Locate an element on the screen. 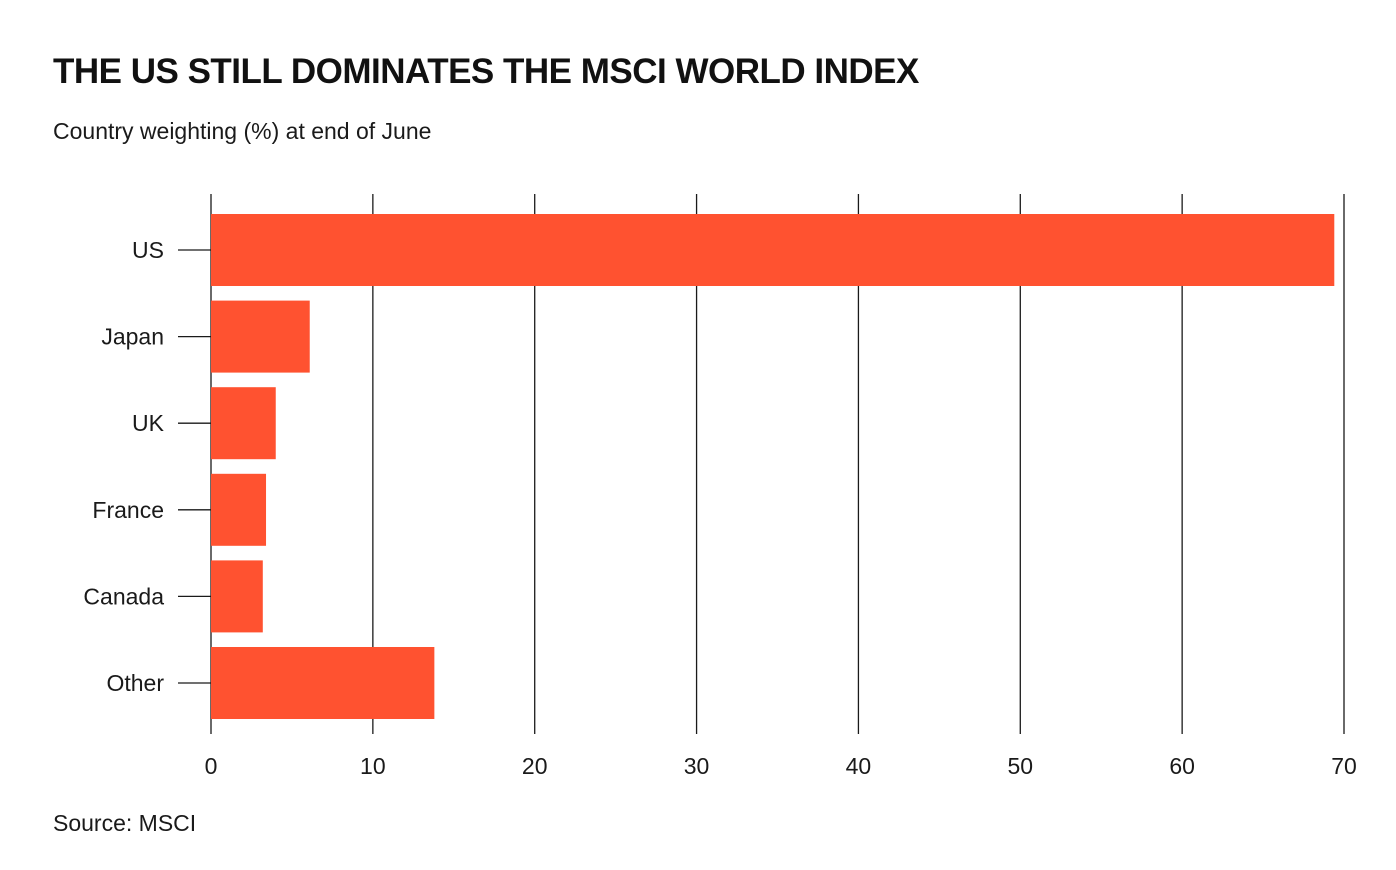 This screenshot has height=870, width=1396. chart-subtitle: Country weighting (%) at end of June is located at coordinates (242, 131).